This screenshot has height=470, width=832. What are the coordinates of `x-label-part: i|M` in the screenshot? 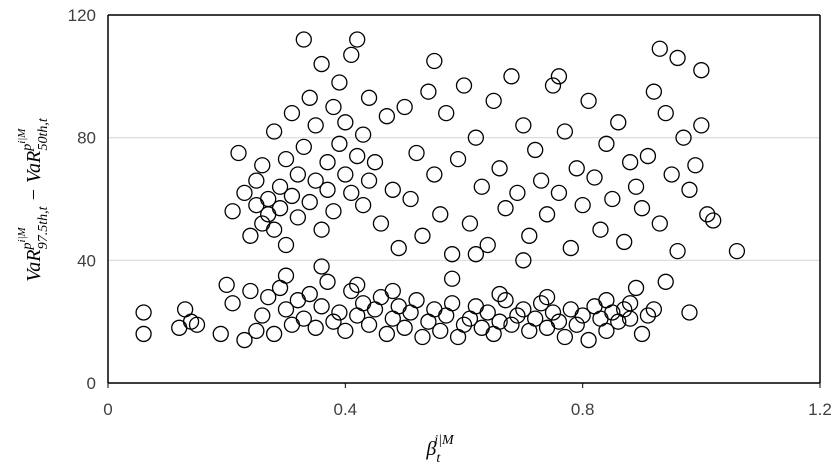 It's located at (444, 440).